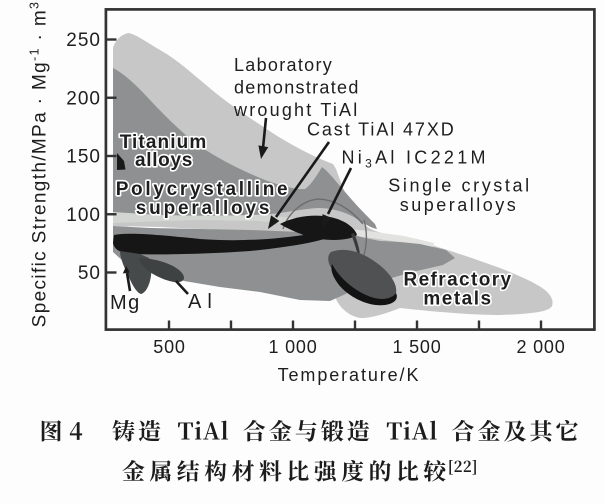 The width and height of the screenshot is (605, 504). What do you see at coordinates (457, 280) in the screenshot?
I see `svg-text: Refractory` at bounding box center [457, 280].